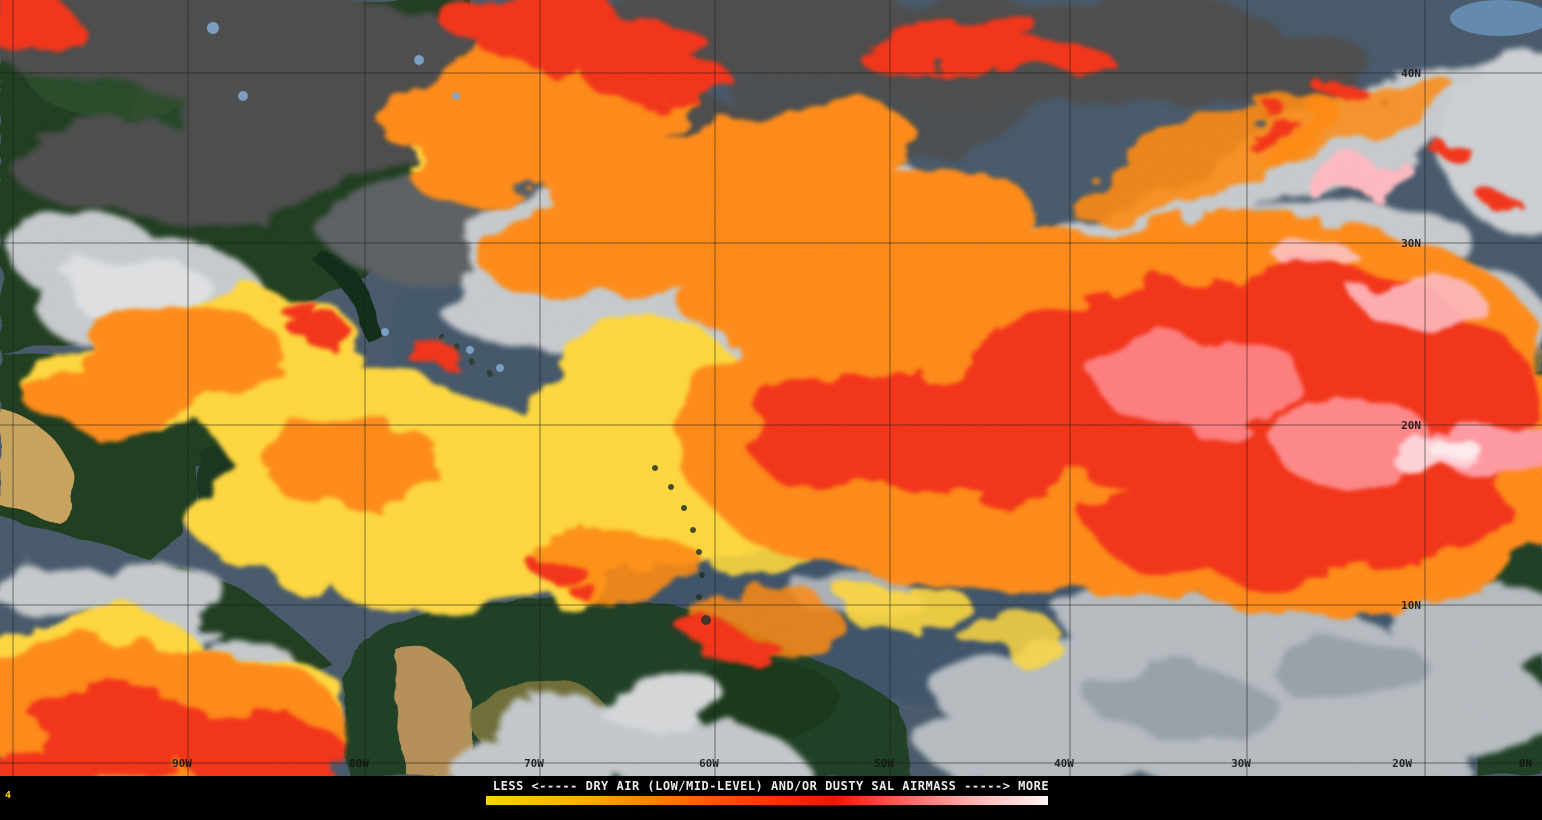  I want to click on lon-label-40w: 40W, so click(1064, 763).